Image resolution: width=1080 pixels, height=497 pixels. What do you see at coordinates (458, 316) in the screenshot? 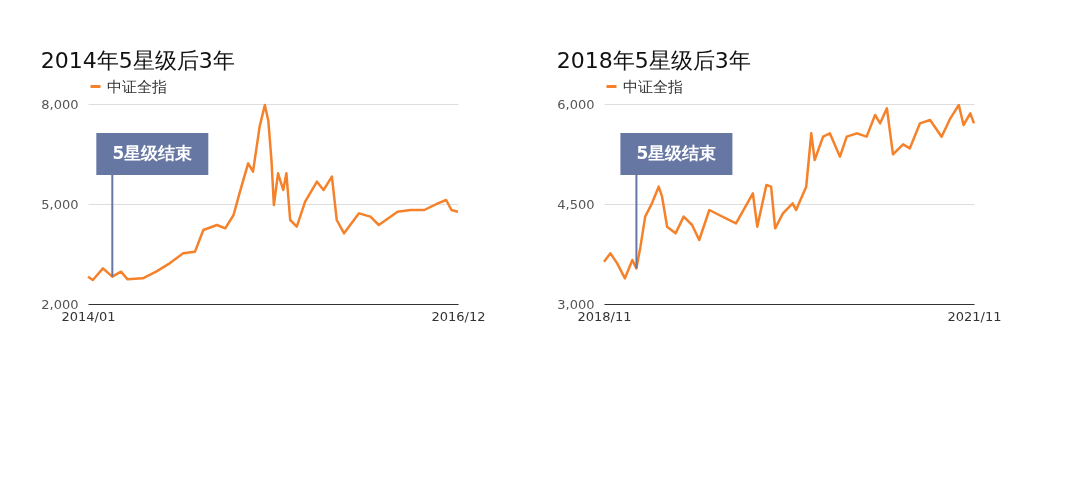
I see `x-tick-label: 2016/12` at bounding box center [458, 316].